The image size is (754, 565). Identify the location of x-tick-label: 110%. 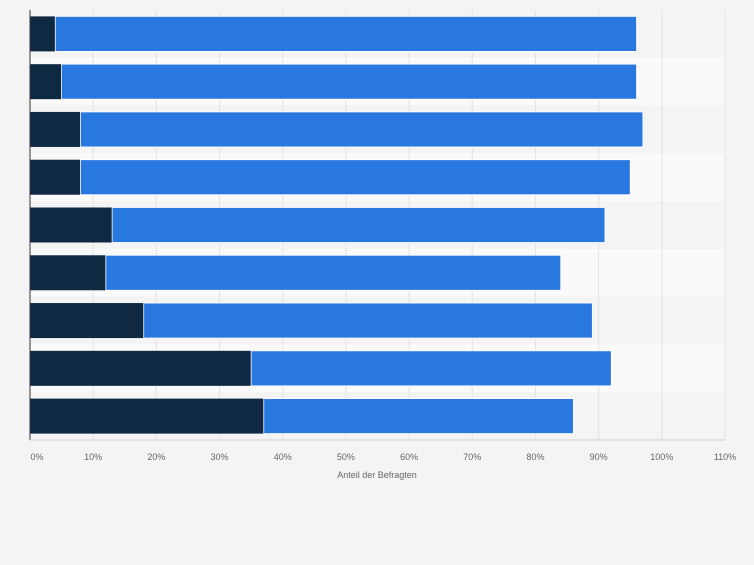
(725, 457).